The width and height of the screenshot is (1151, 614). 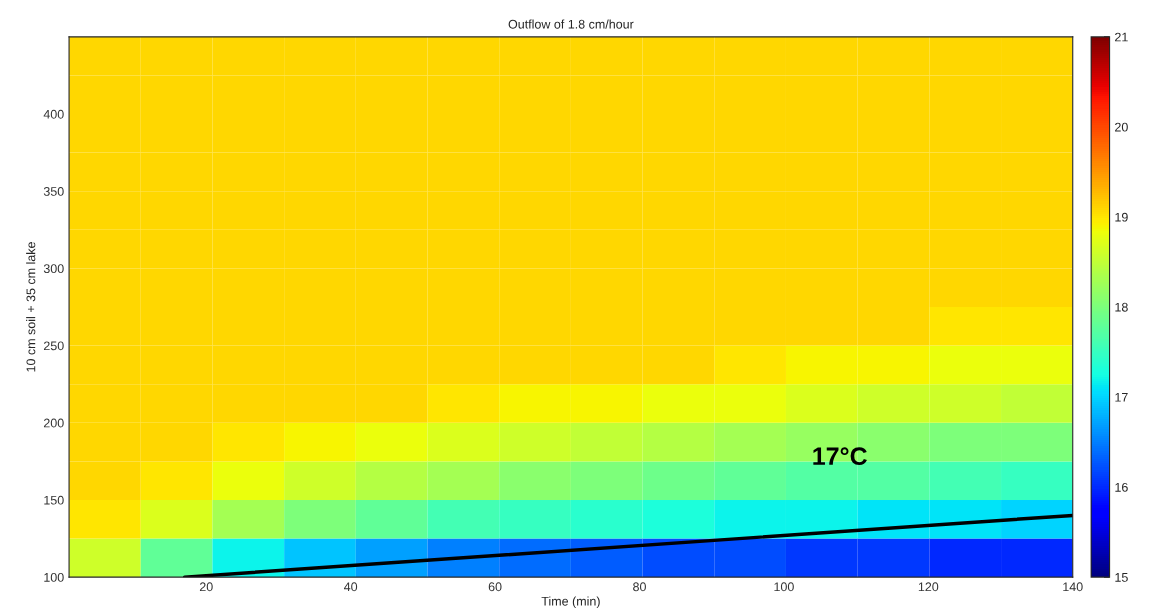 I want to click on x-tick-label: 140, so click(x=1073, y=587).